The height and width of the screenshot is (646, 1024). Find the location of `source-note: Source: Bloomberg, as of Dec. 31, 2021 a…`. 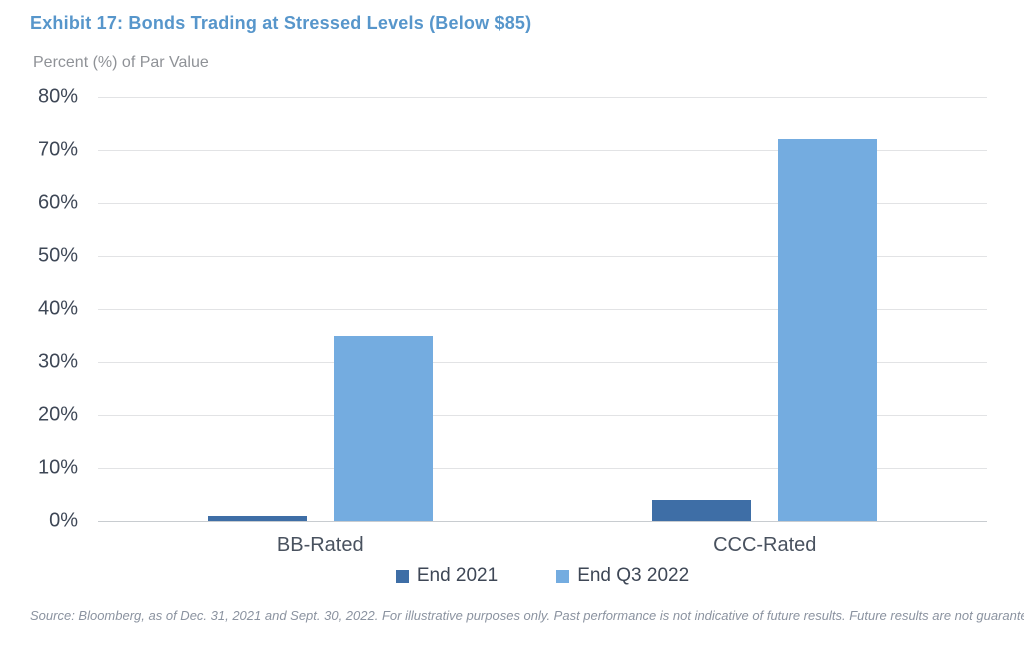

source-note: Source: Bloomberg, as of Dec. 31, 2021 a… is located at coordinates (527, 615).